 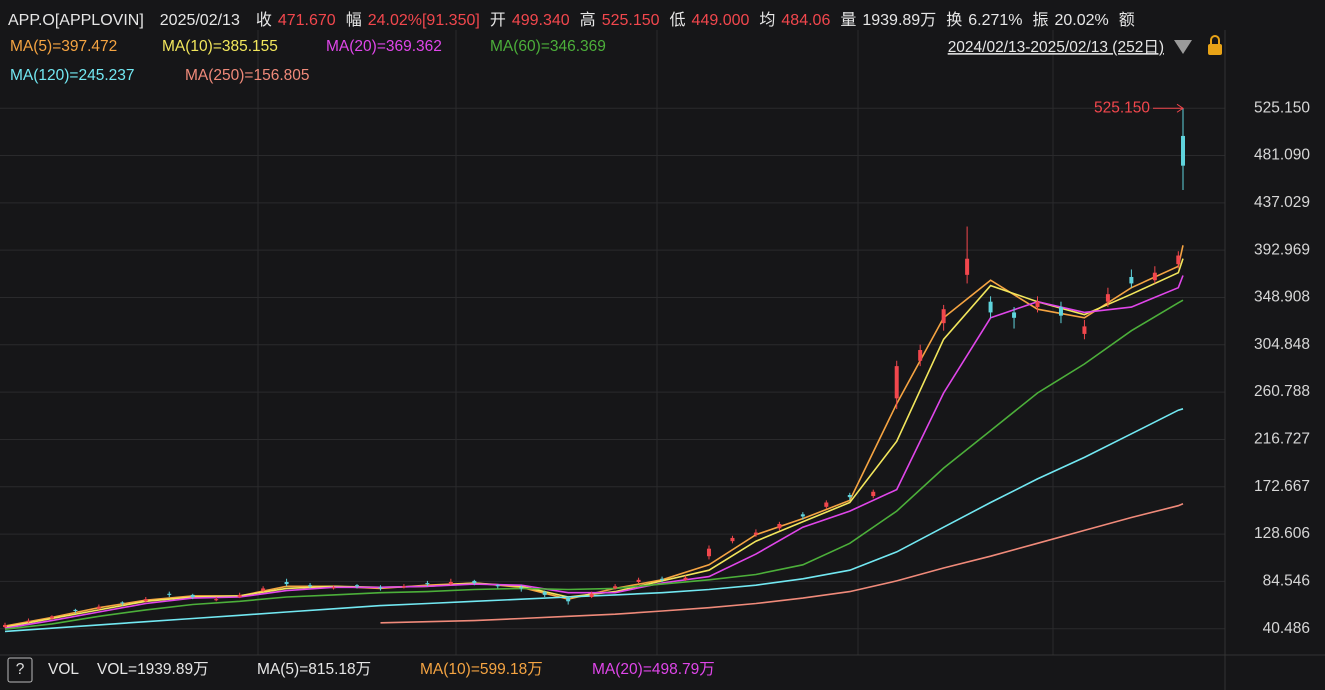 What do you see at coordinates (1282, 533) in the screenshot?
I see `y-tick-label: 128.606` at bounding box center [1282, 533].